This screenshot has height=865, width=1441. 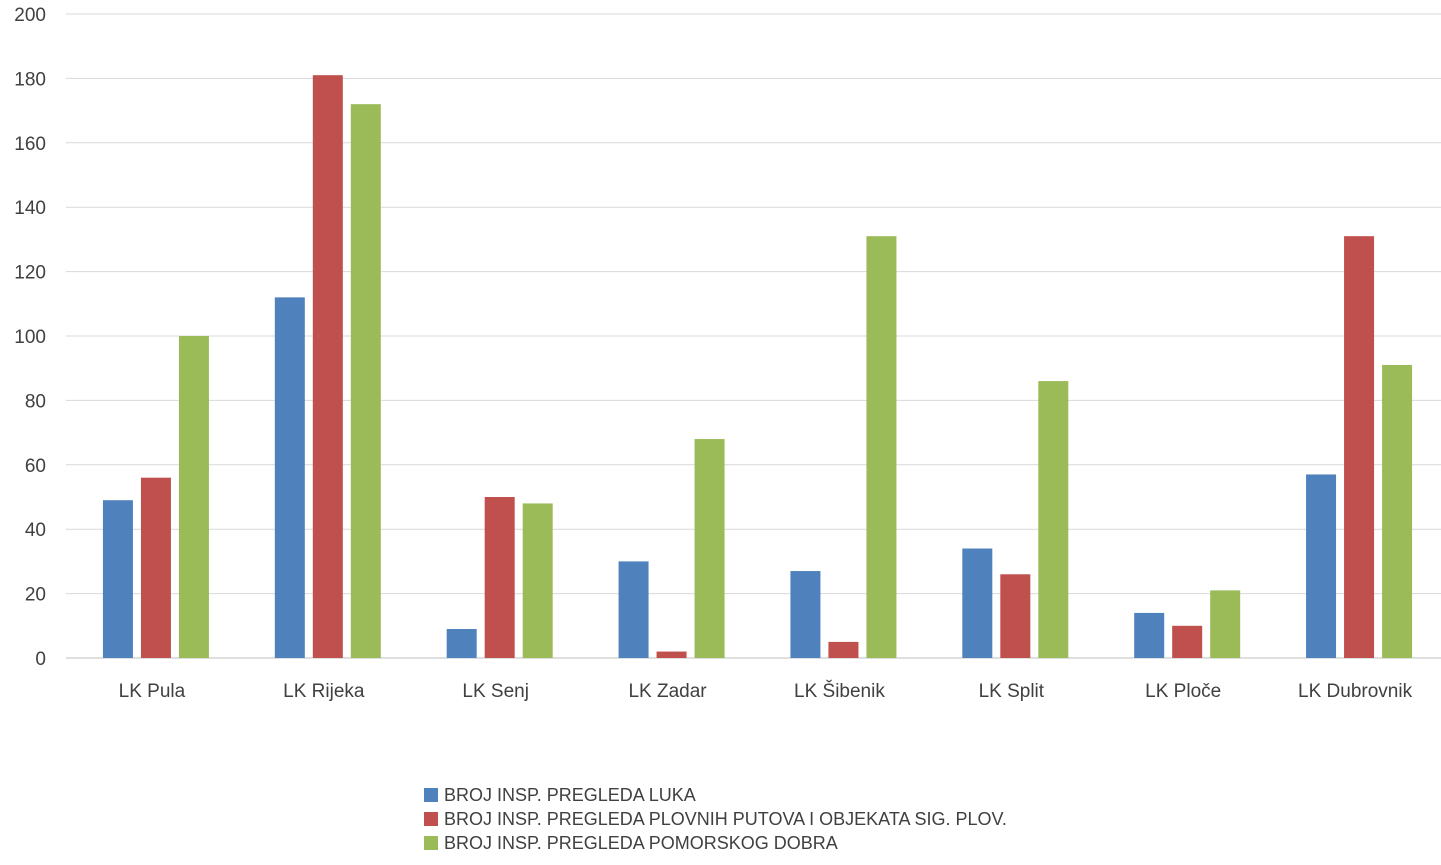 What do you see at coordinates (1355, 691) in the screenshot?
I see `x-tick-label: LK Dubrovnik` at bounding box center [1355, 691].